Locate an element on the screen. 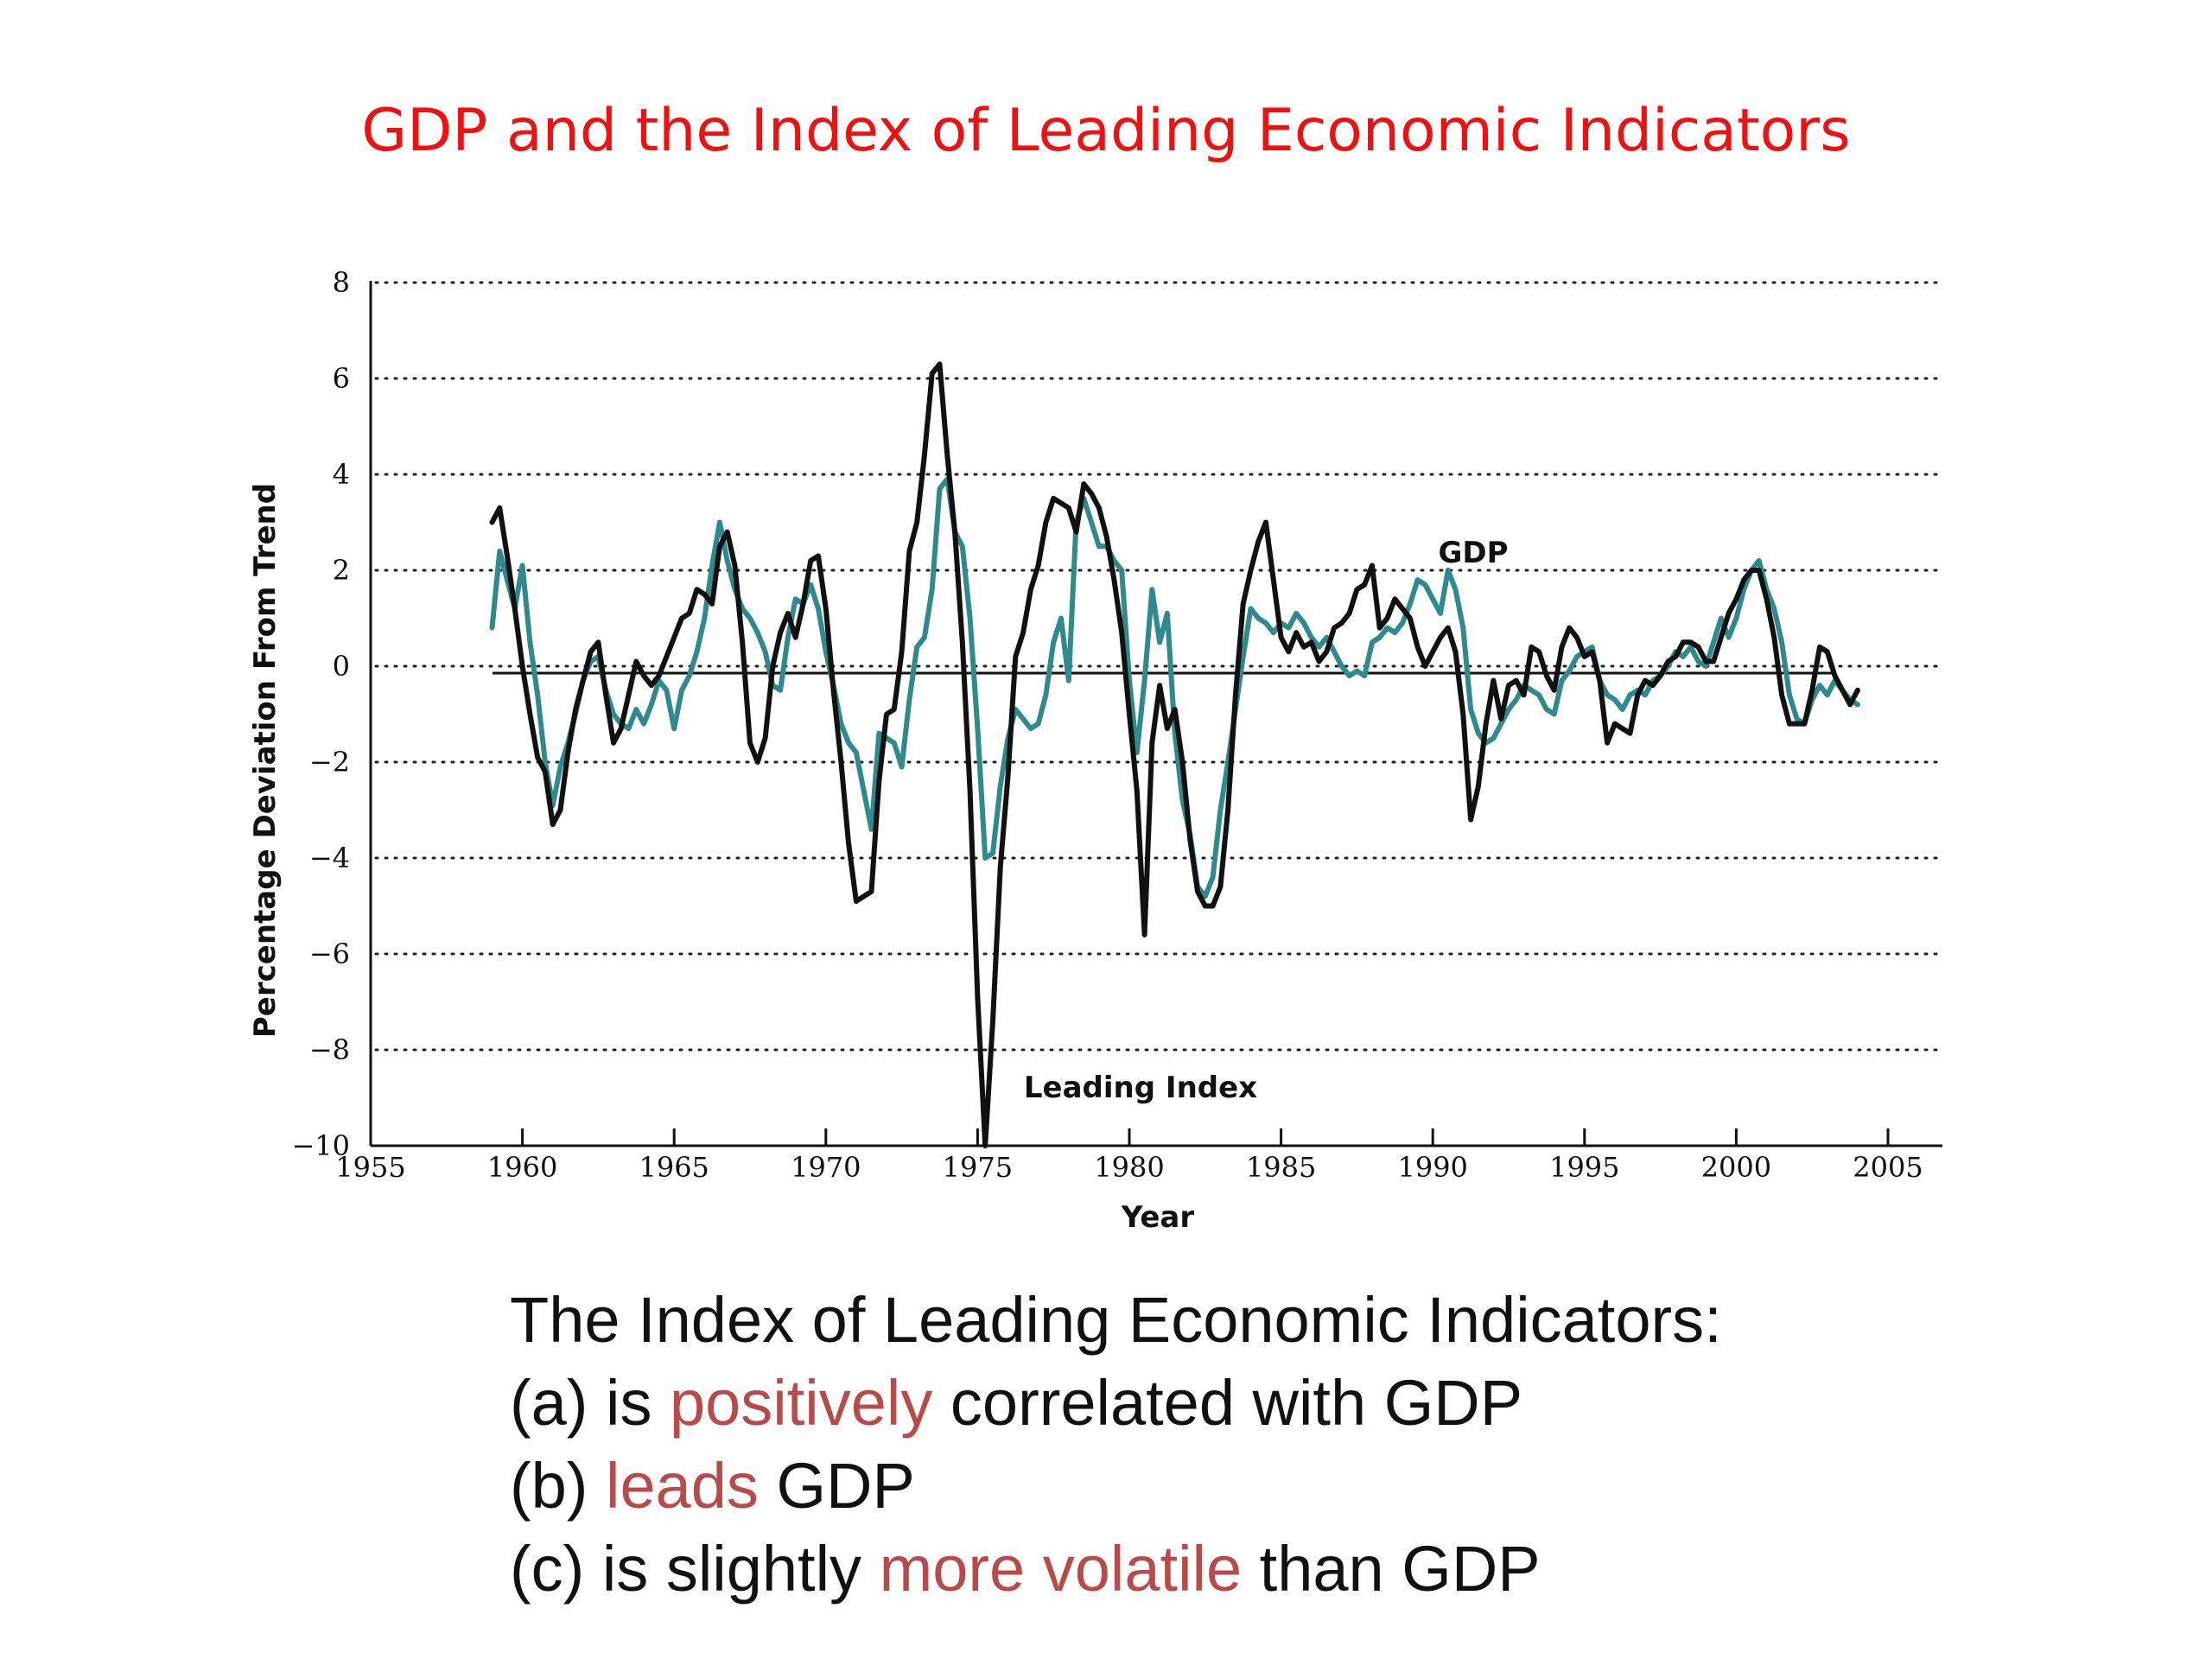 The image size is (2212, 1659). takeaway-item-b: (b) leads GDP is located at coordinates (1116, 1486).